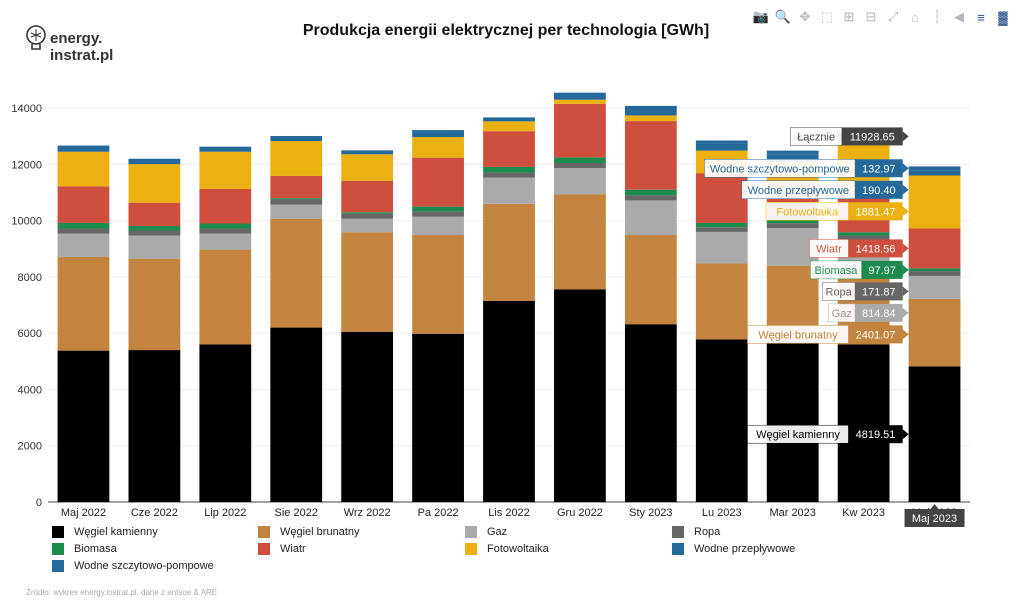 This screenshot has height=610, width=1024. Describe the element at coordinates (959, 16) in the screenshot. I see `hover-closest-icon: ◀` at that location.